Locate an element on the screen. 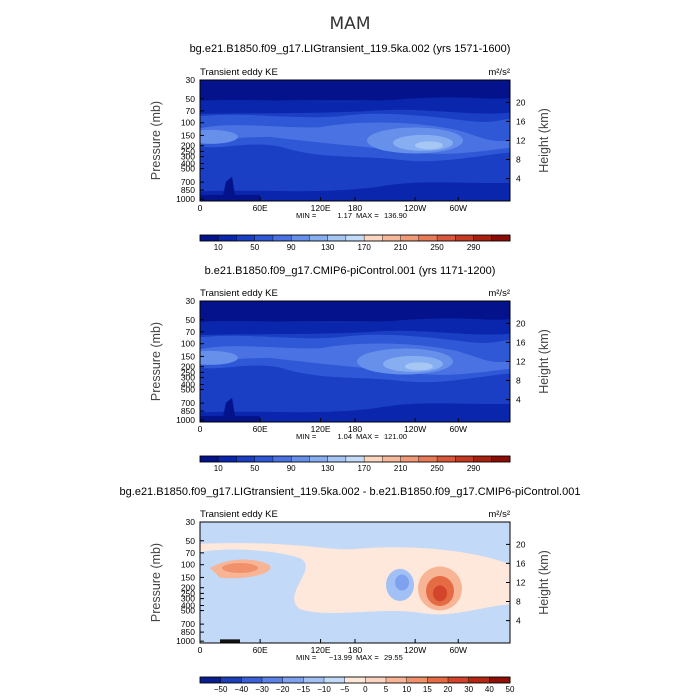  y-tick-label: 200 is located at coordinates (188, 588).